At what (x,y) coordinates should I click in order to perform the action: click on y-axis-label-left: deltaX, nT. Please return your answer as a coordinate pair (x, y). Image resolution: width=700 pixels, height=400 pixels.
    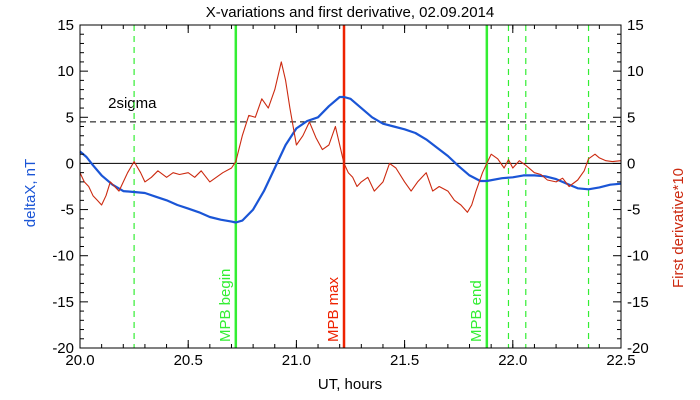
    Looking at the image, I should click on (30, 193).